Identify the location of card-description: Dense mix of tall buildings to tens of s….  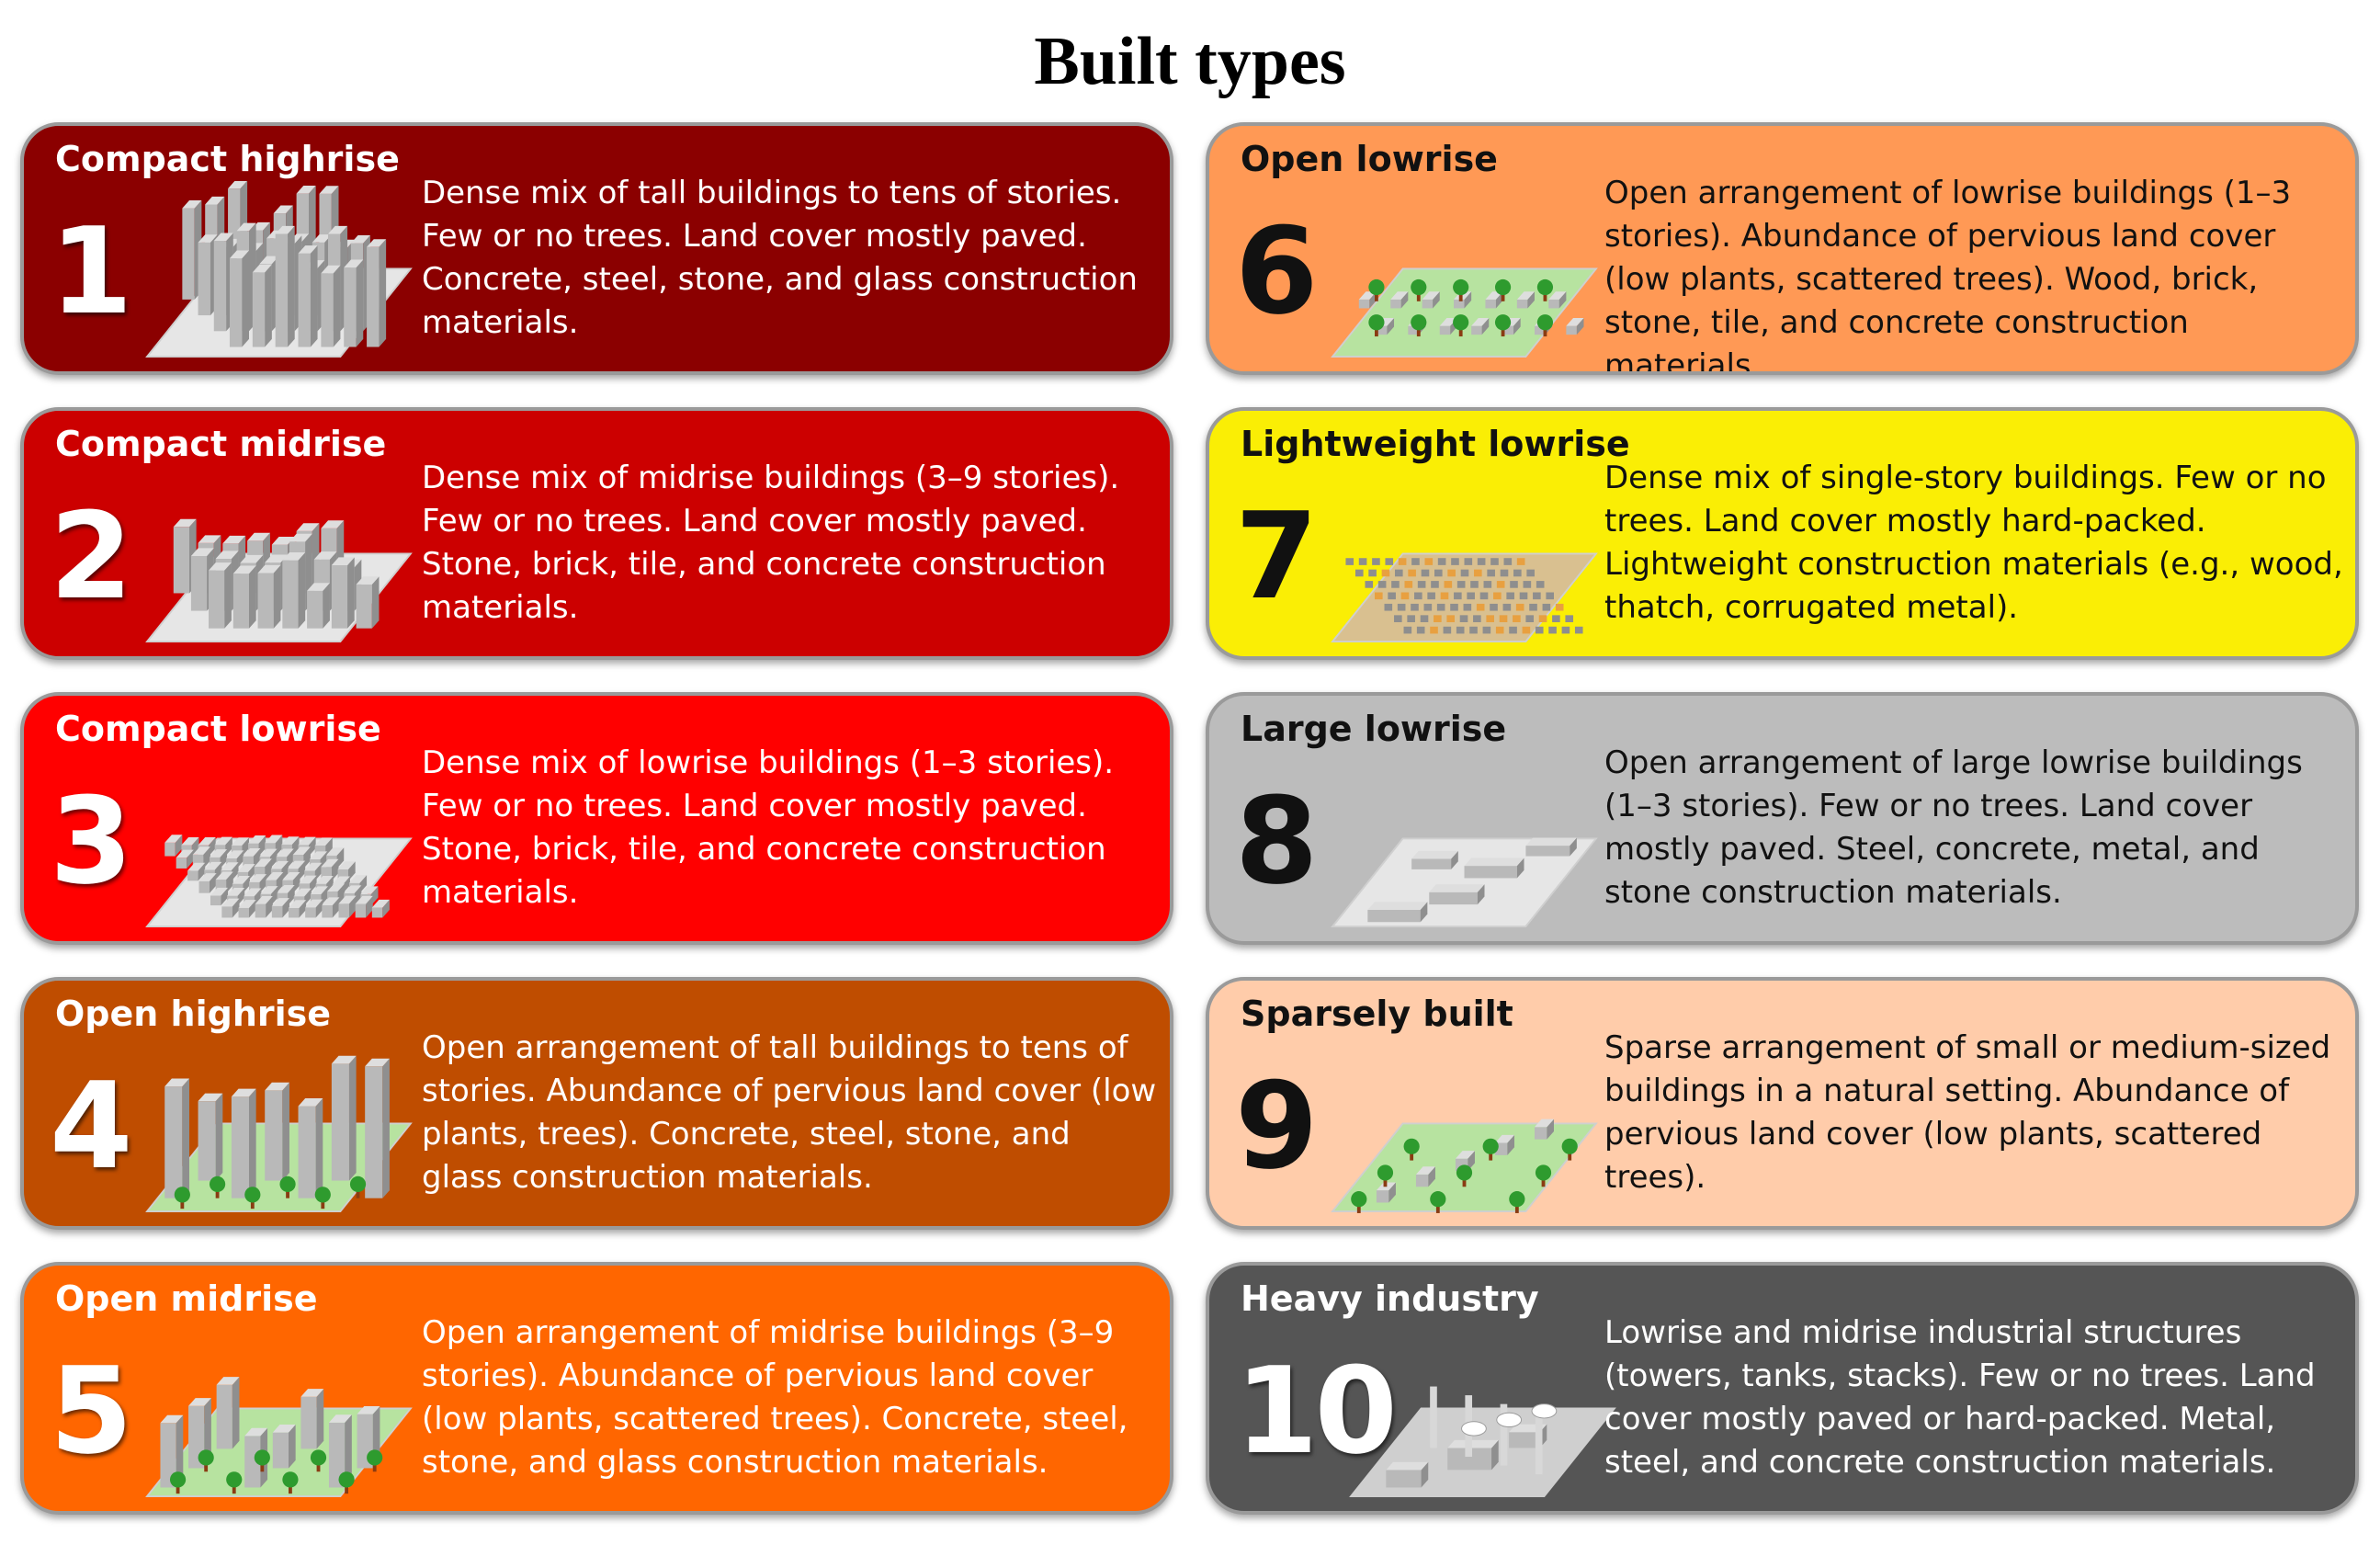
(780, 258).